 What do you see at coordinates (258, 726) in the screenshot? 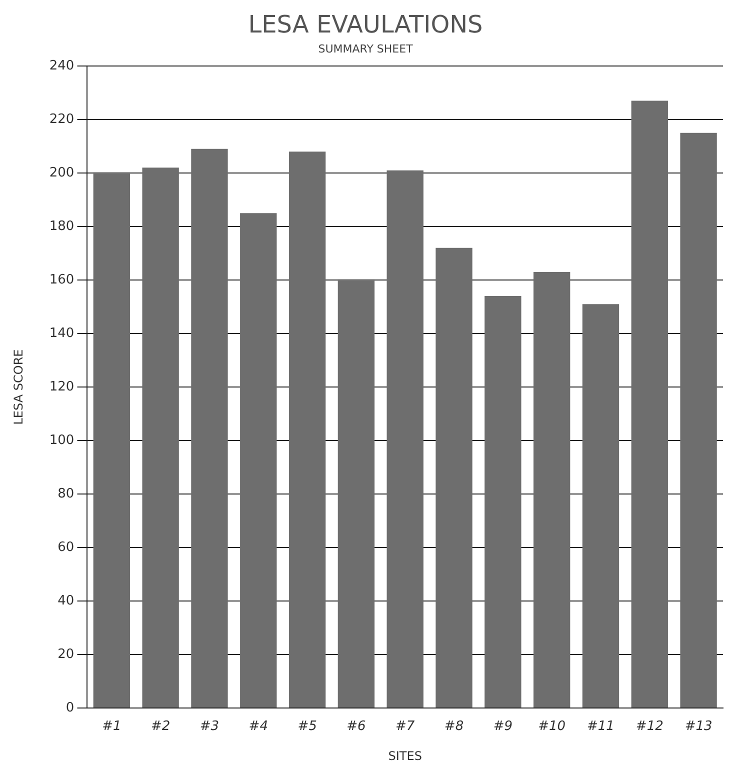
I see `x-tick-label: #4` at bounding box center [258, 726].